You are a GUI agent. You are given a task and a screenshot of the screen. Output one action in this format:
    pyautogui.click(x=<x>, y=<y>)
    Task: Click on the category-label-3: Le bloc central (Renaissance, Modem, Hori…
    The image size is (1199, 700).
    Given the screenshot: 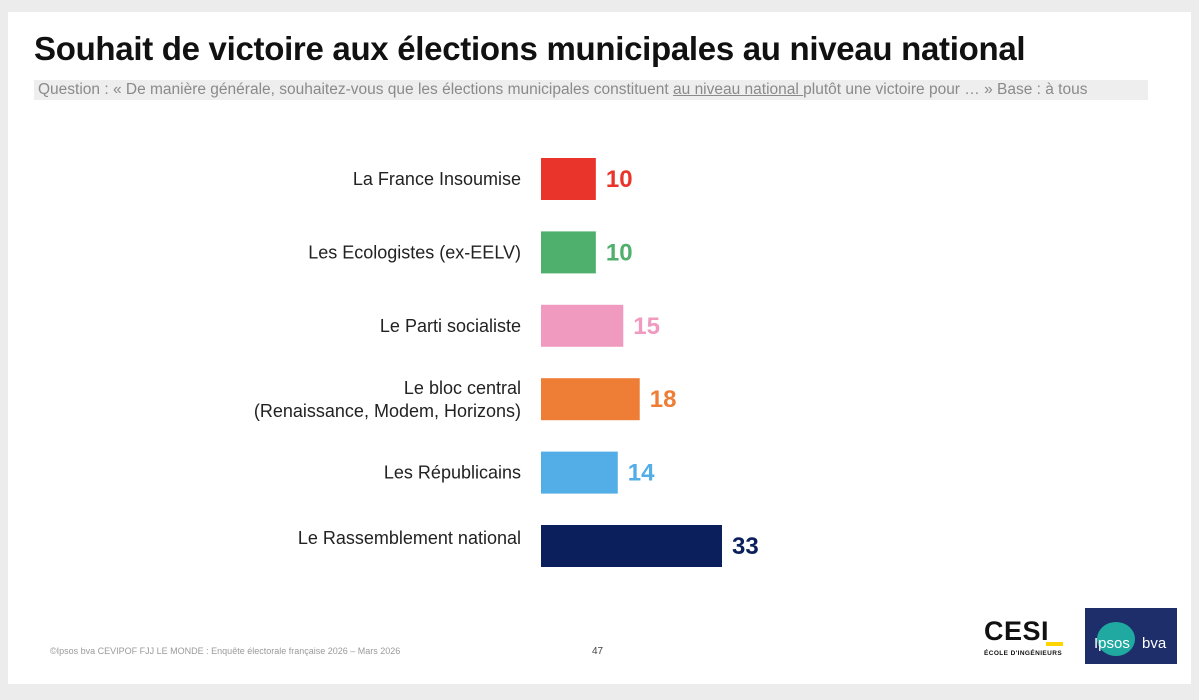 What is the action you would take?
    pyautogui.click(x=387, y=399)
    